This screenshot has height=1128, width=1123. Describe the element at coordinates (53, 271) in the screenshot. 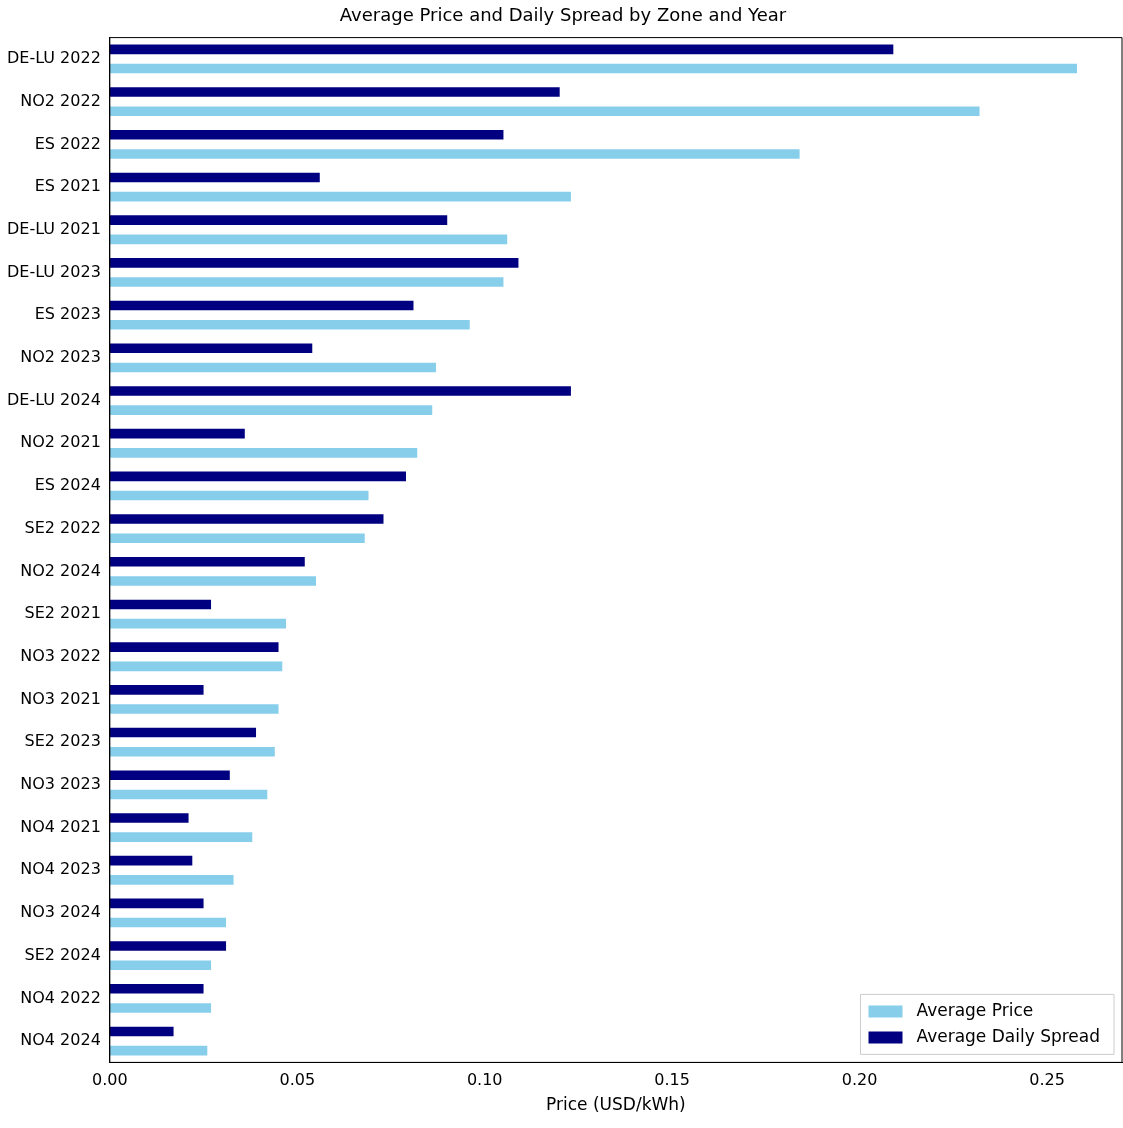

I see `y-tick-label: DE-LU 2023` at that location.